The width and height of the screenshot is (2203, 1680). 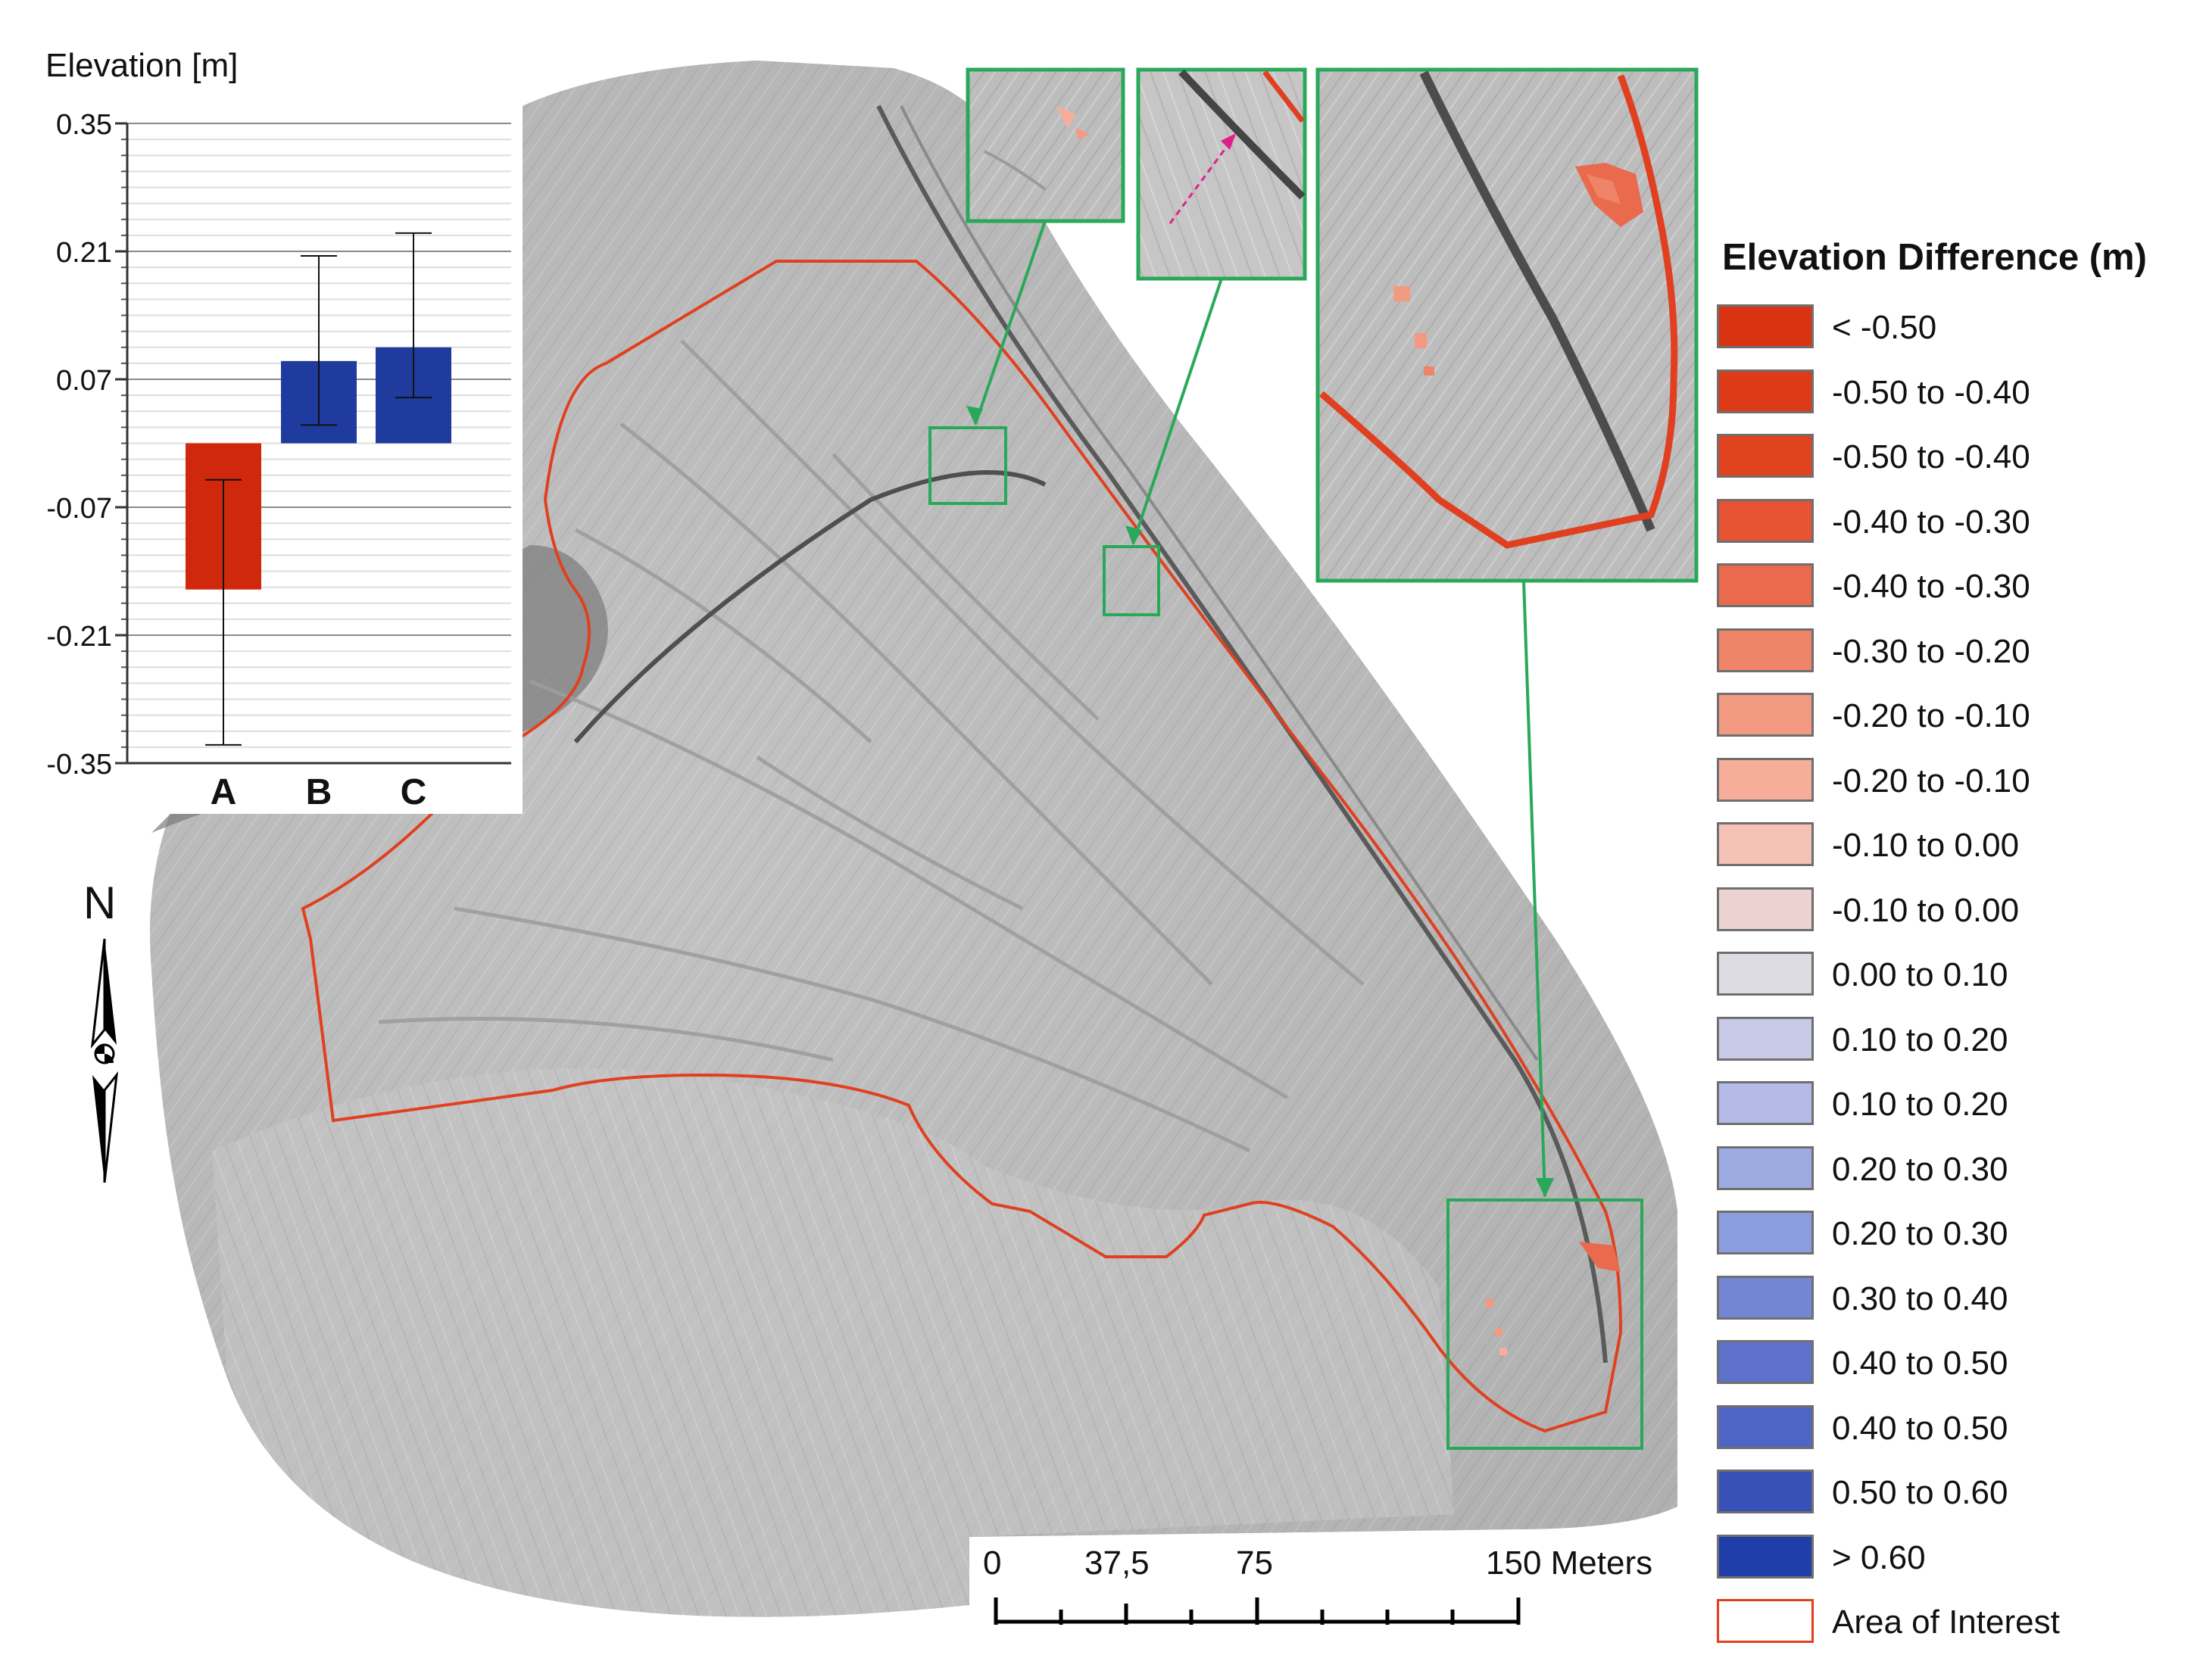 What do you see at coordinates (1202, 180) in the screenshot?
I see `flow-direction-arrow` at bounding box center [1202, 180].